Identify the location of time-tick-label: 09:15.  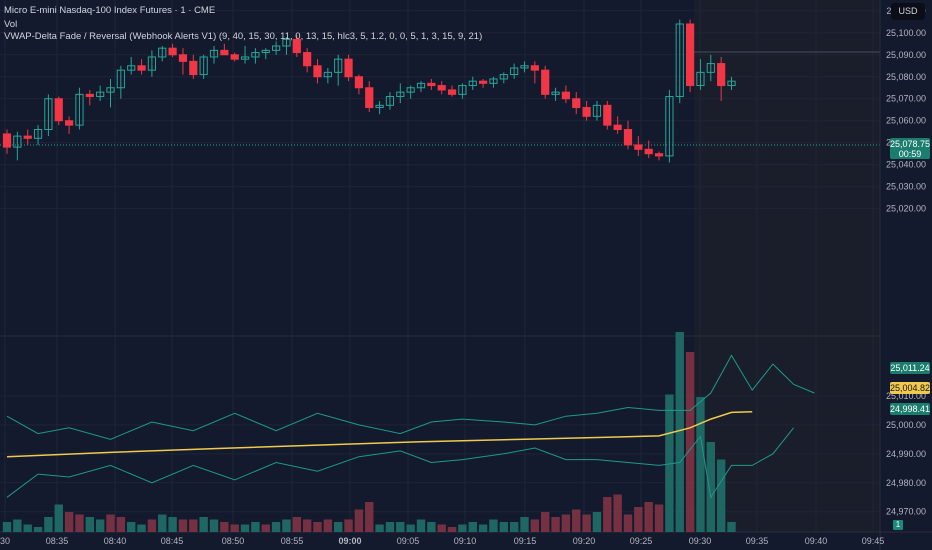
(525, 541).